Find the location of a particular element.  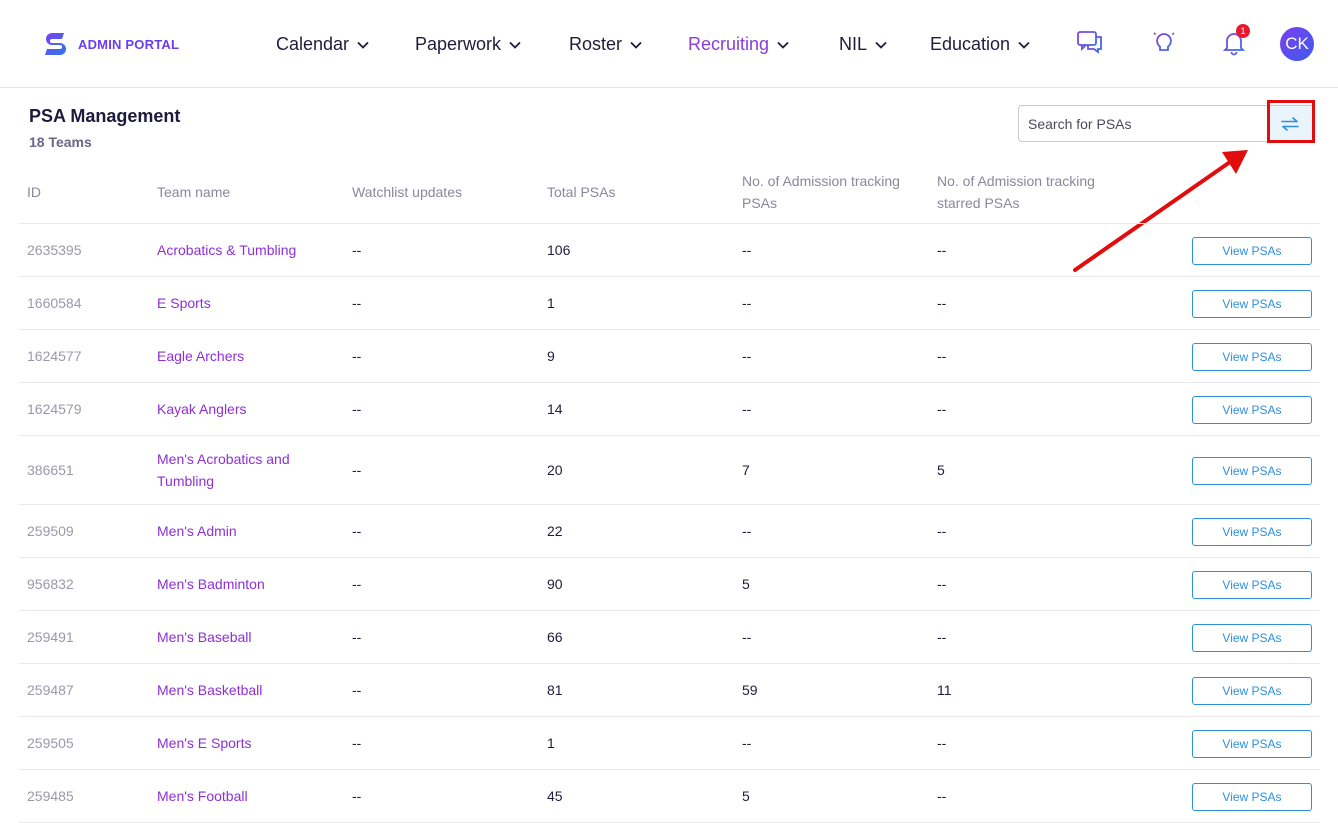

nav-nil: NIL is located at coordinates (863, 44).